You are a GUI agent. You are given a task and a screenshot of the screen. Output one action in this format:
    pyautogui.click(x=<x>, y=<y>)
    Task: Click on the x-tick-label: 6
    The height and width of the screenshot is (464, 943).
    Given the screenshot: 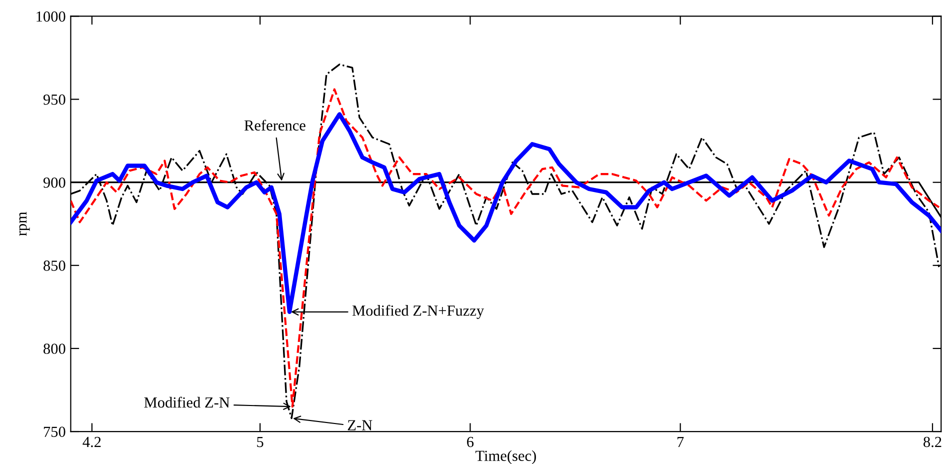 What is the action you would take?
    pyautogui.click(x=470, y=442)
    